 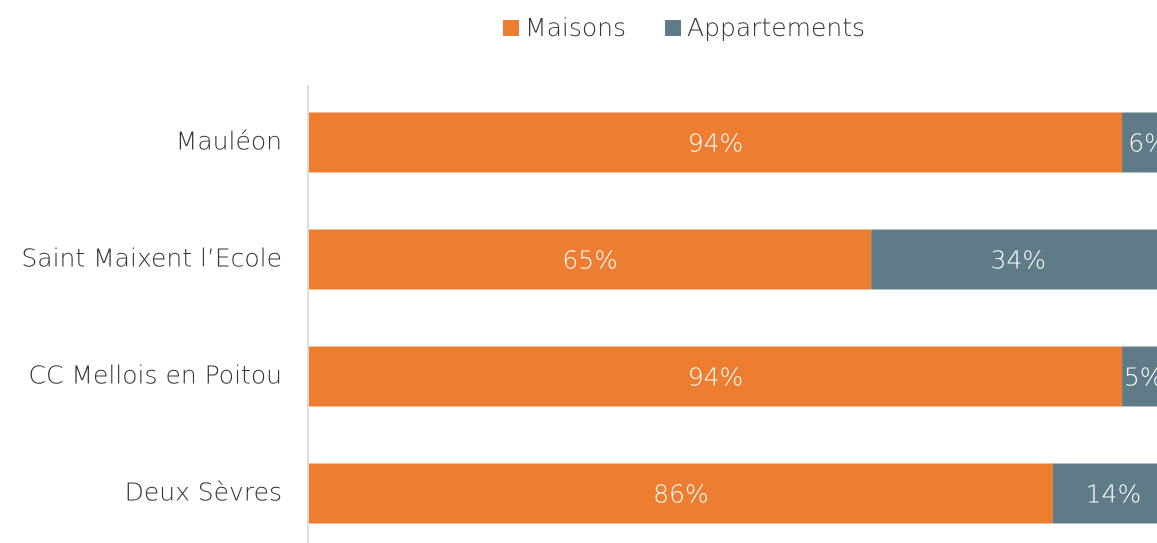 I want to click on value-label: 65%, so click(x=590, y=260).